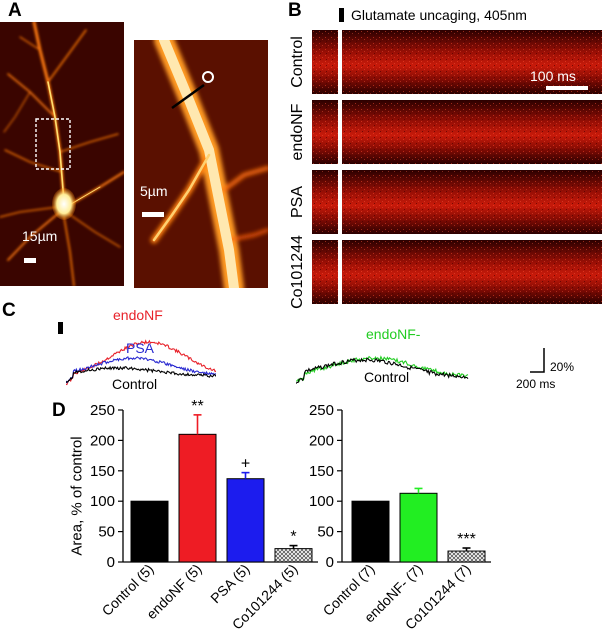  Describe the element at coordinates (9, 310) in the screenshot. I see `panel-c-letter: C` at that location.